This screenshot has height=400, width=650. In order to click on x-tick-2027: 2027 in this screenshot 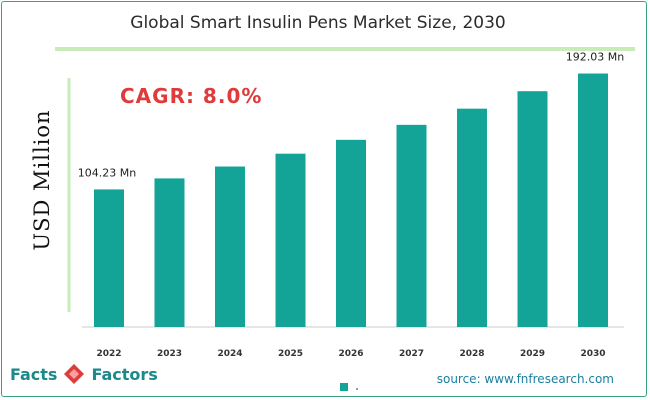, I will do `click(411, 354)`.